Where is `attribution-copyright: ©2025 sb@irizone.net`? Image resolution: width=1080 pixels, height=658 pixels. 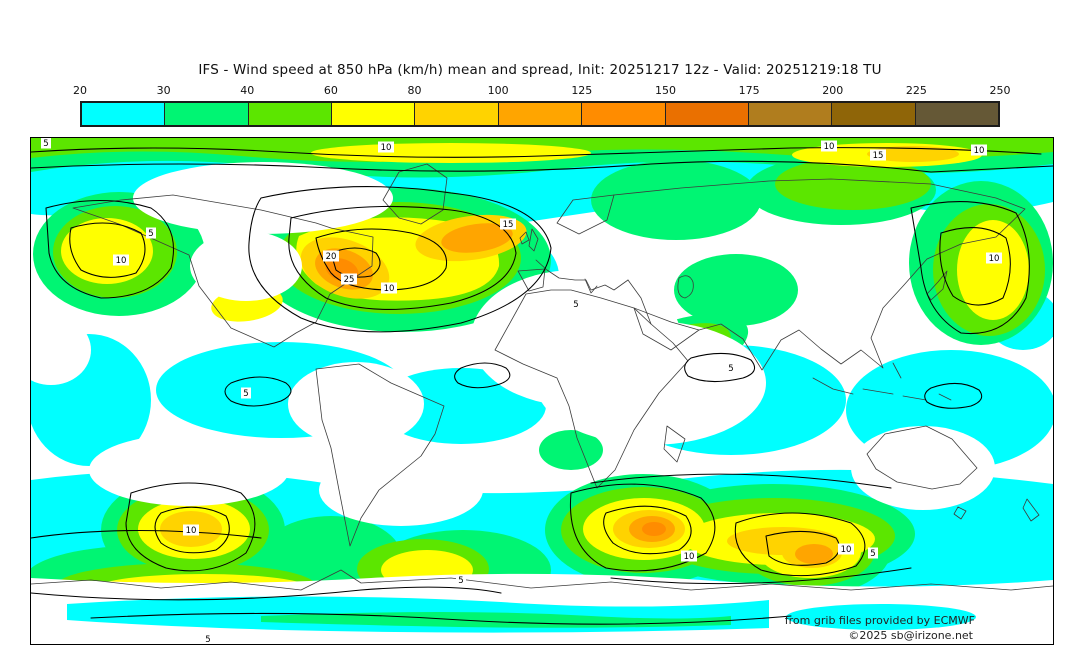 attribution-copyright: ©2025 sb@irizone.net is located at coordinates (910, 635).